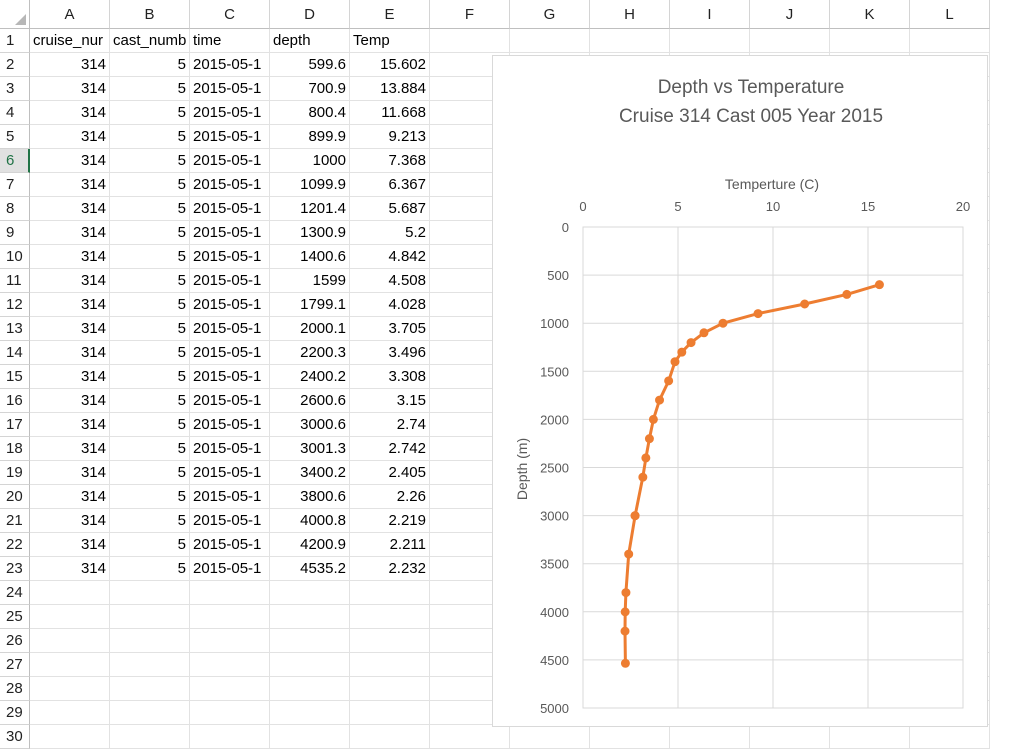 Image resolution: width=1009 pixels, height=749 pixels. What do you see at coordinates (390, 545) in the screenshot?
I see `cell-e22: 2.211` at bounding box center [390, 545].